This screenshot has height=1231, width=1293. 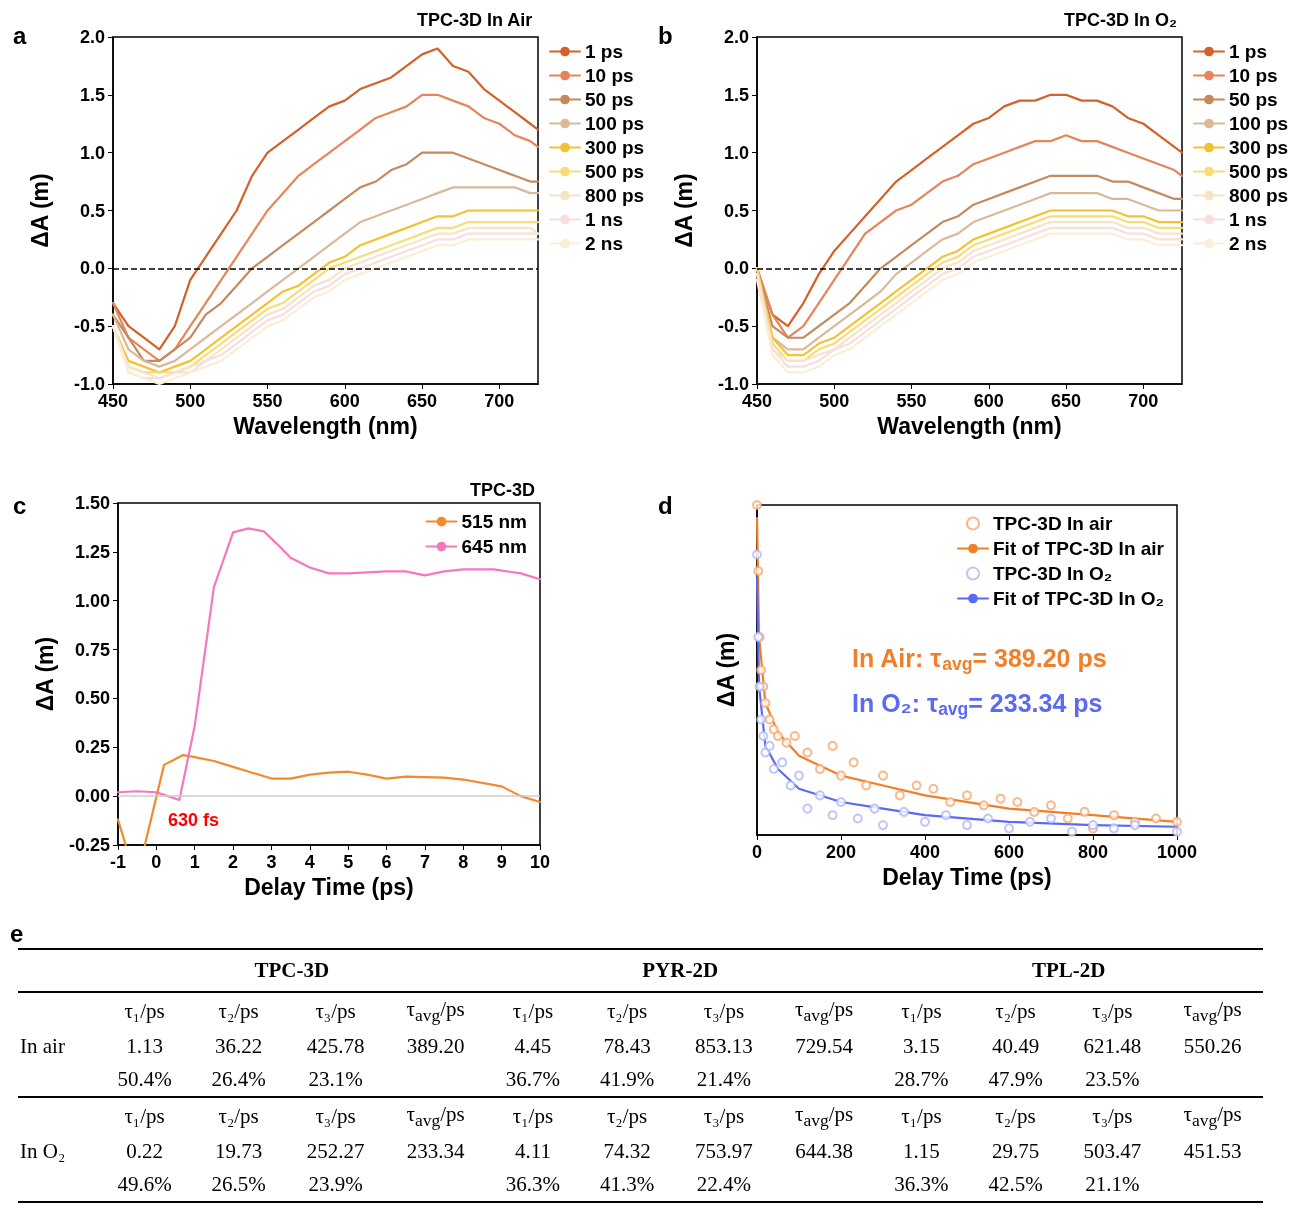 What do you see at coordinates (309, 862) in the screenshot?
I see `x-tick-label: 4` at bounding box center [309, 862].